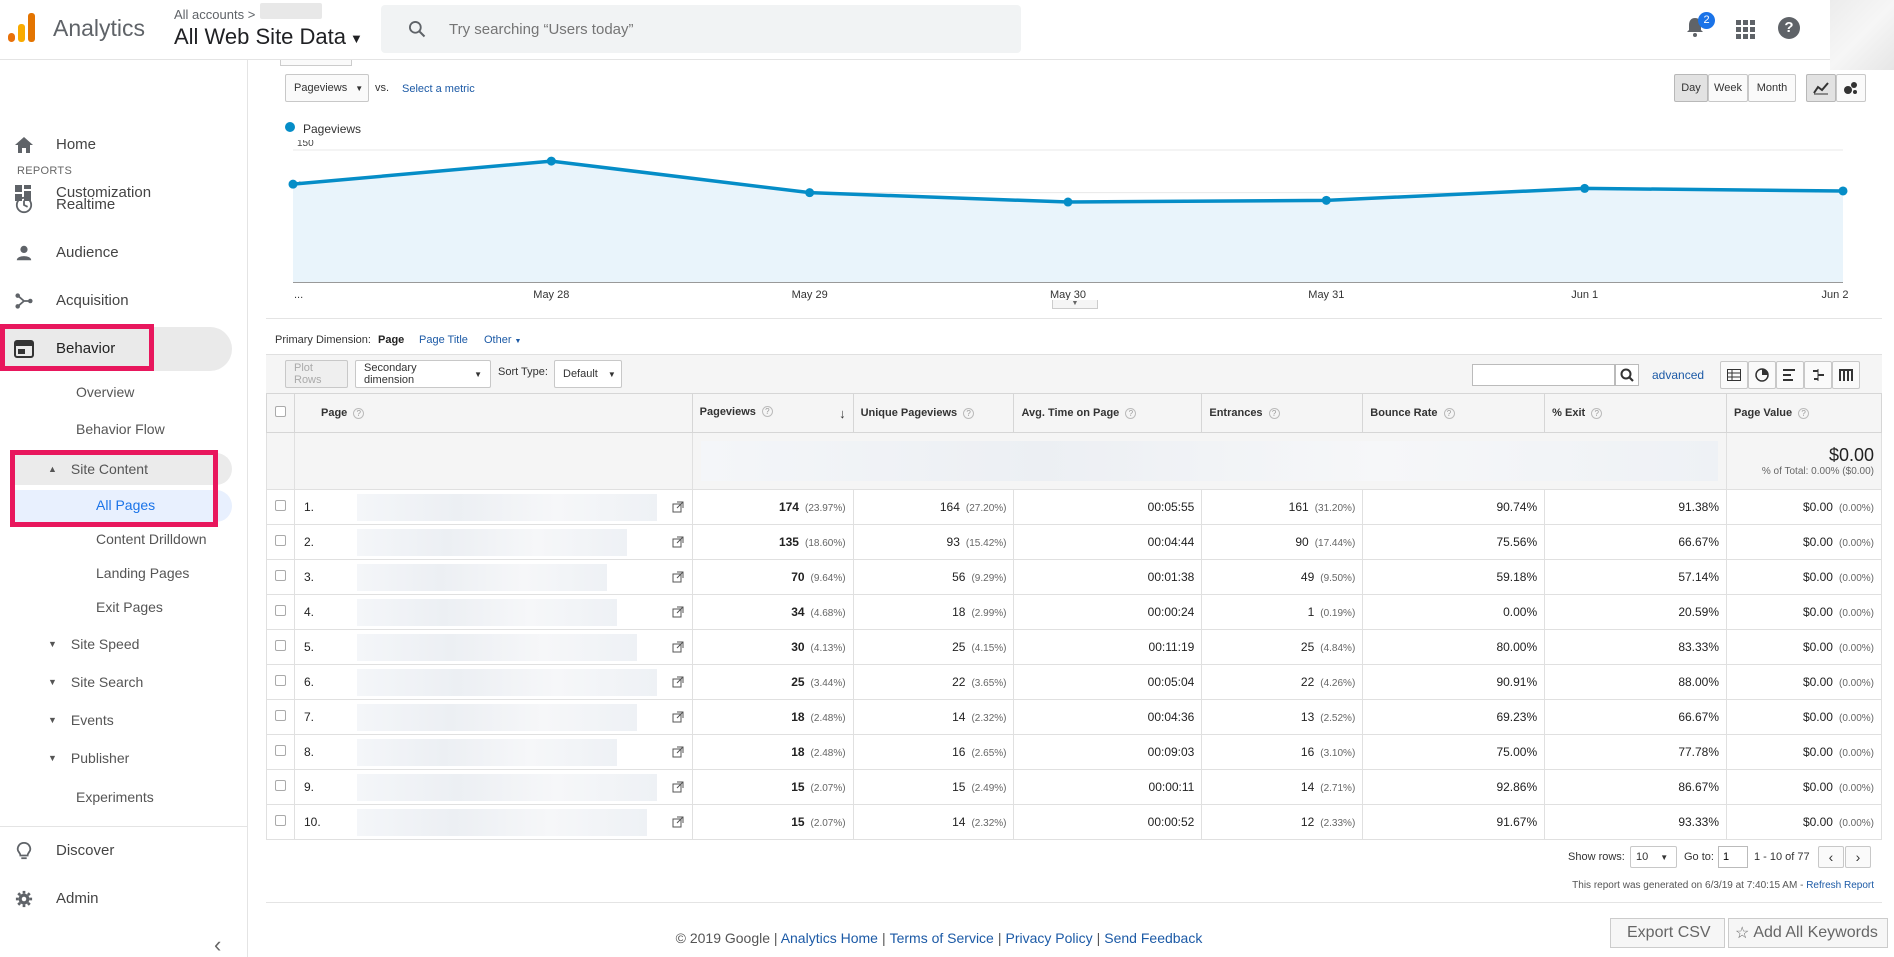 The image size is (1894, 957). Describe the element at coordinates (493, 787) in the screenshot. I see `page-cell: 9.` at that location.